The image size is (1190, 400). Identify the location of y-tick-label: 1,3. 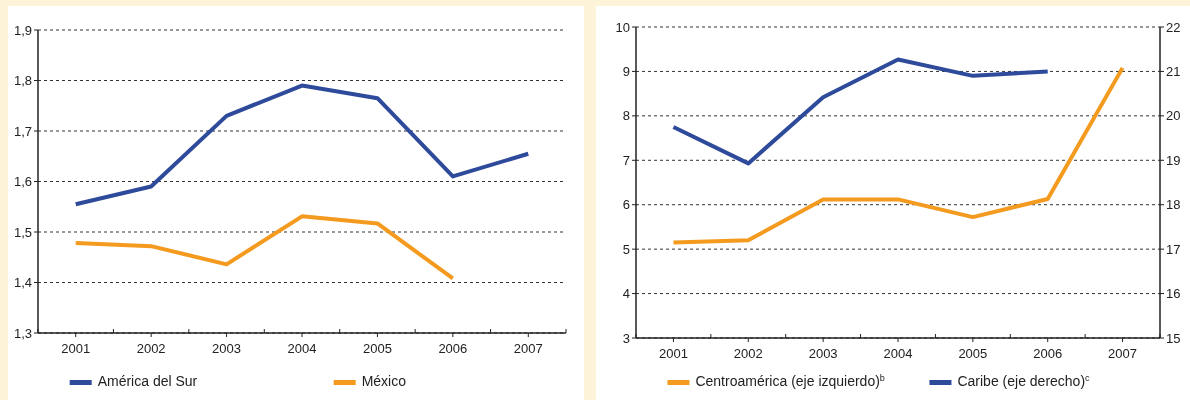
(22, 333).